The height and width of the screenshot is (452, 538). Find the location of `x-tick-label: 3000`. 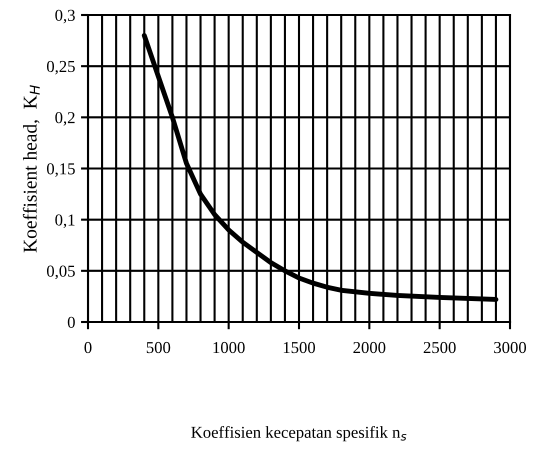

x-tick-label: 3000 is located at coordinates (510, 348).